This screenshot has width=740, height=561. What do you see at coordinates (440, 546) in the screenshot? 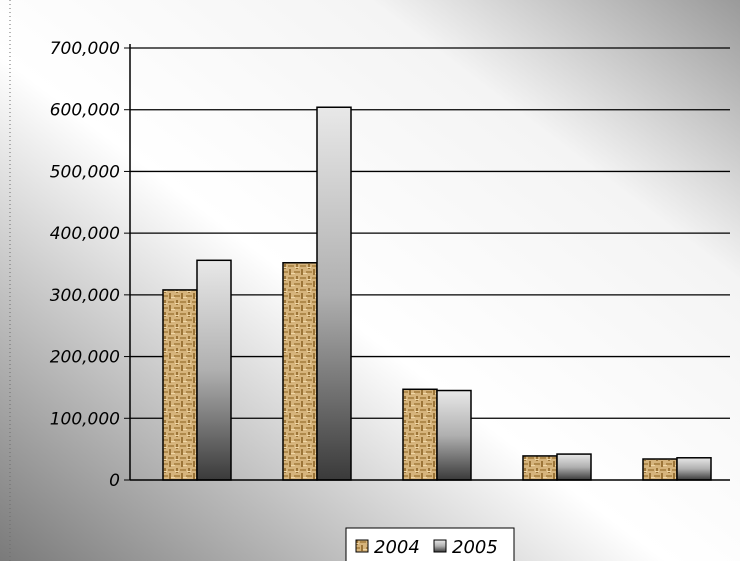
I see `legend-swatch-2005` at bounding box center [440, 546].